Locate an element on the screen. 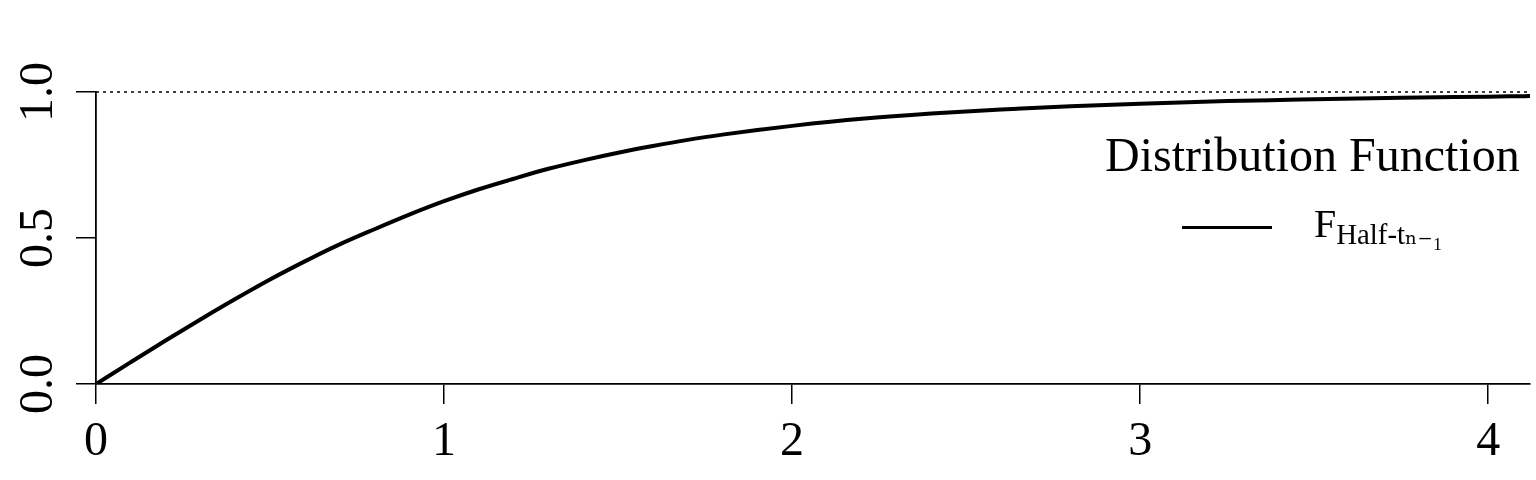 This screenshot has width=1536, height=480. x-tick-label: 1 is located at coordinates (444, 439).